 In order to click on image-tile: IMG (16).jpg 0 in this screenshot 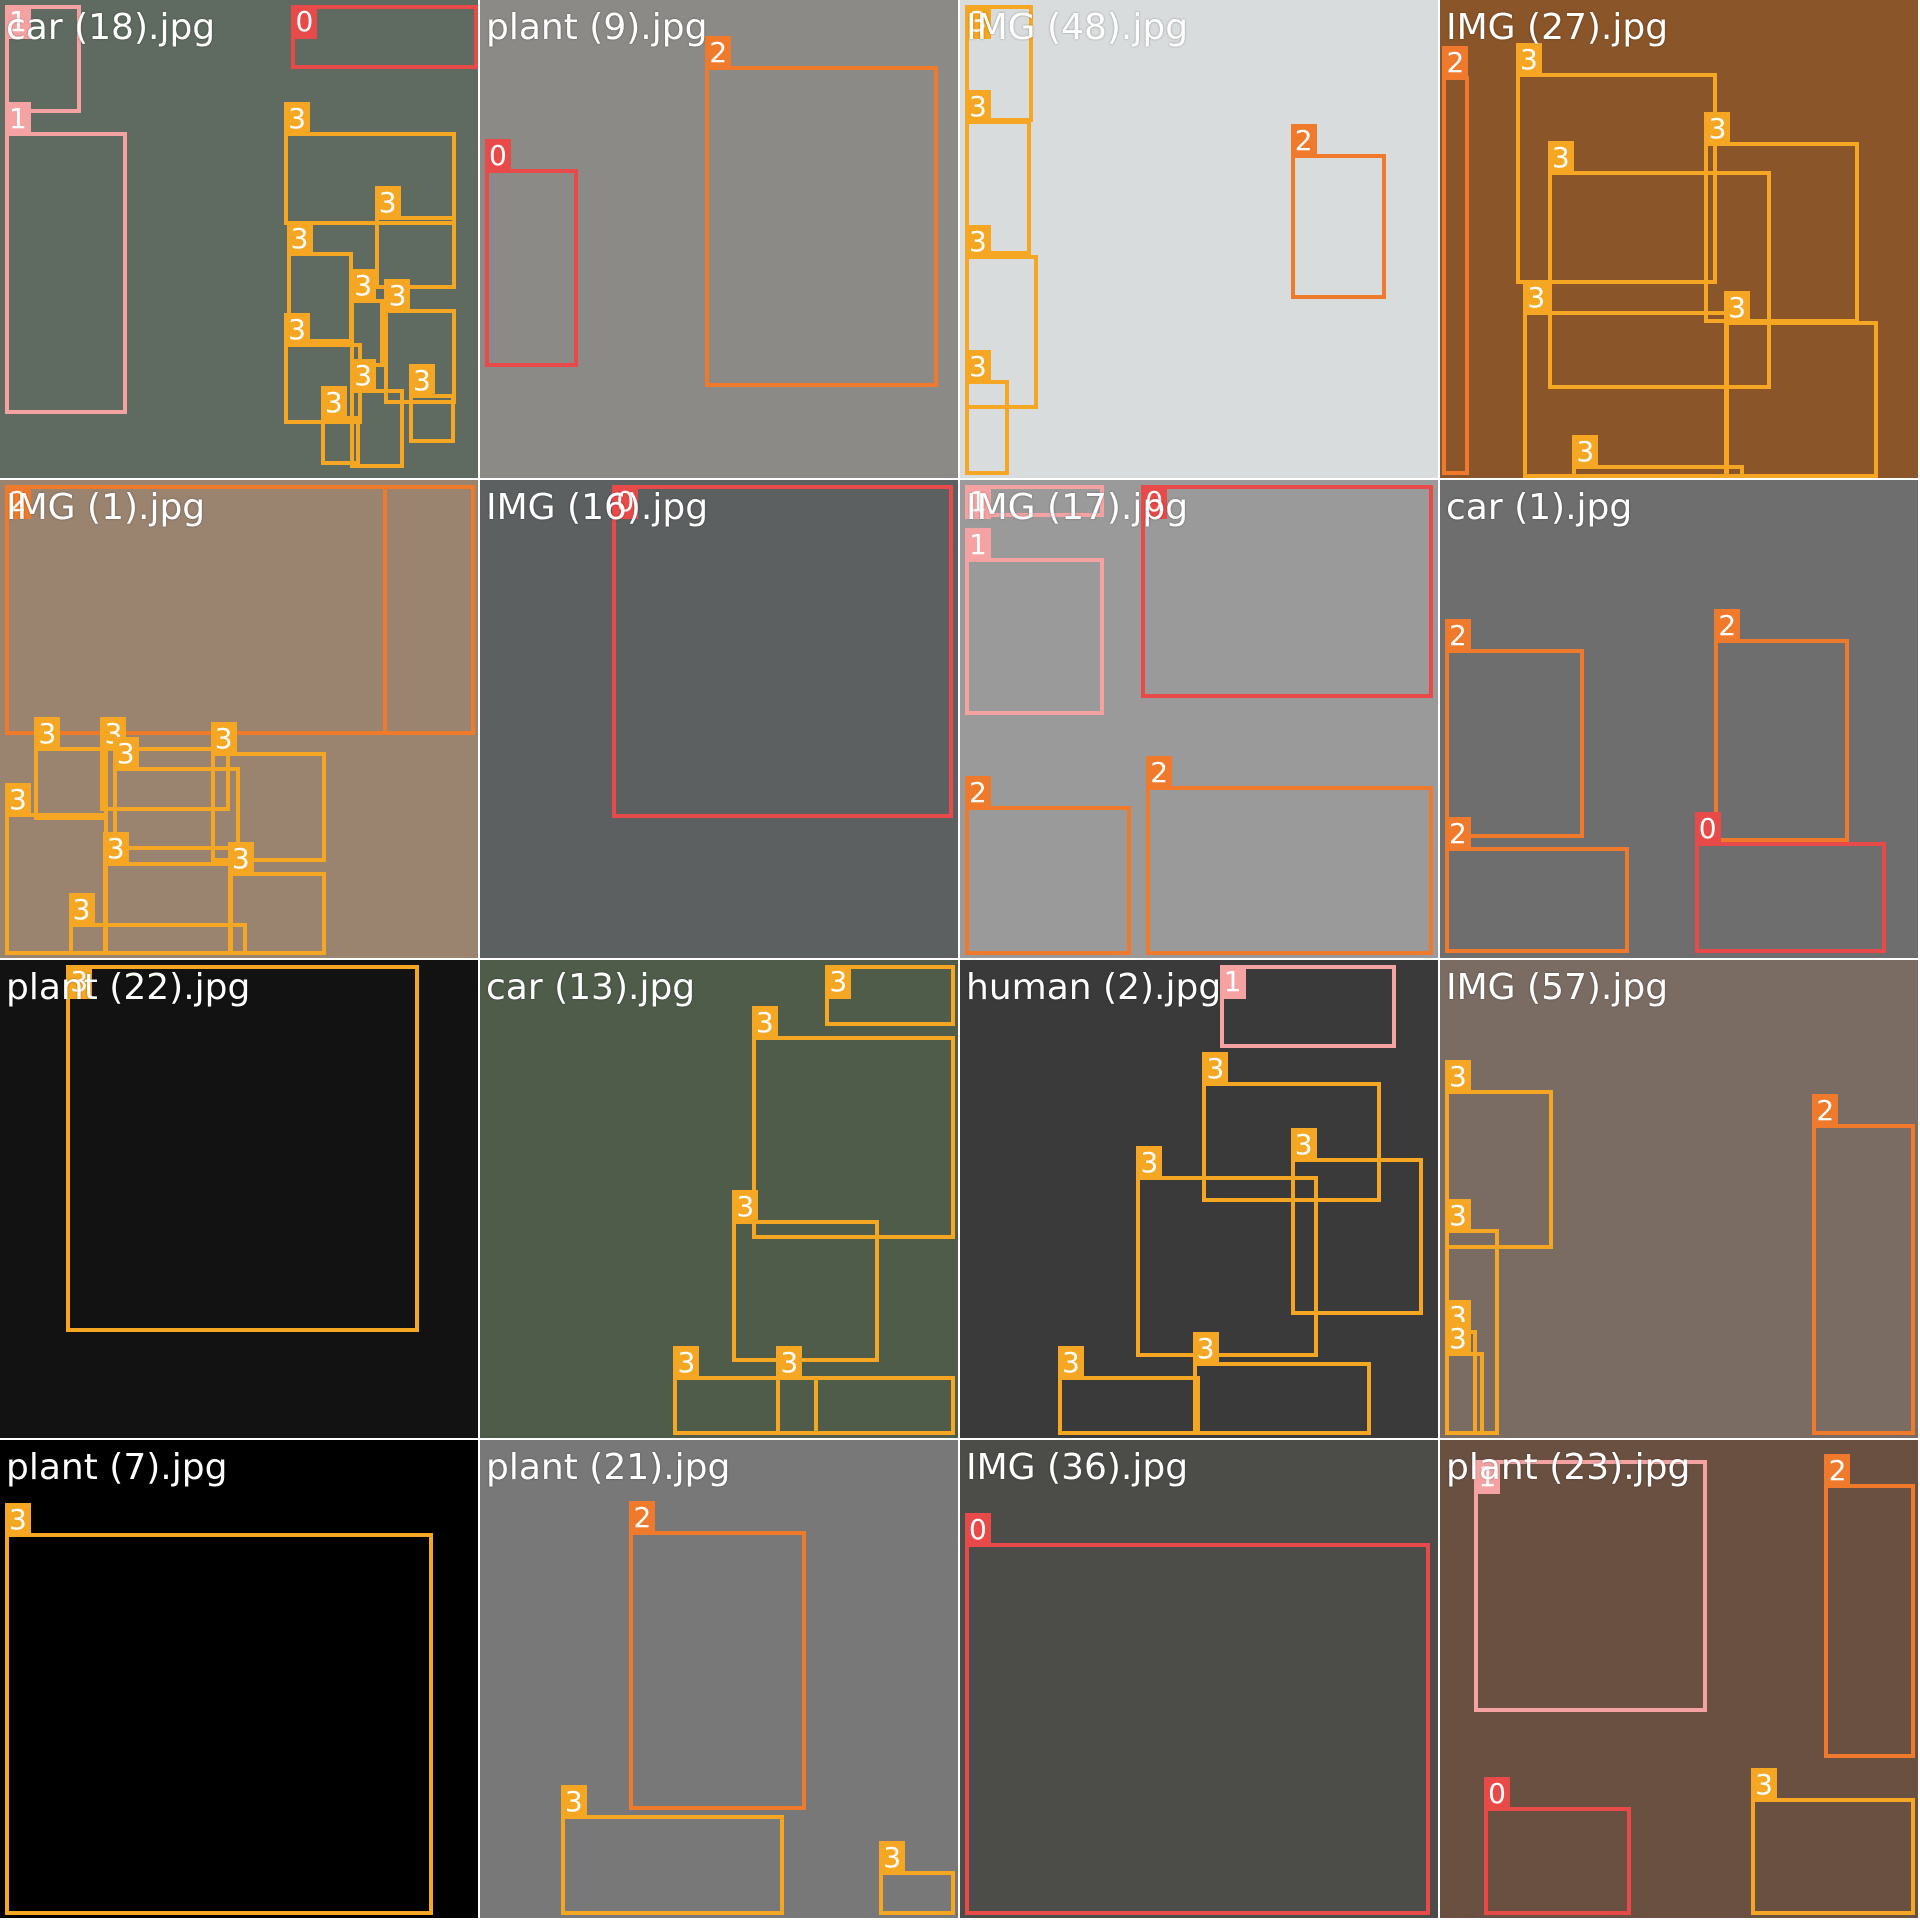, I will do `click(719, 719)`.